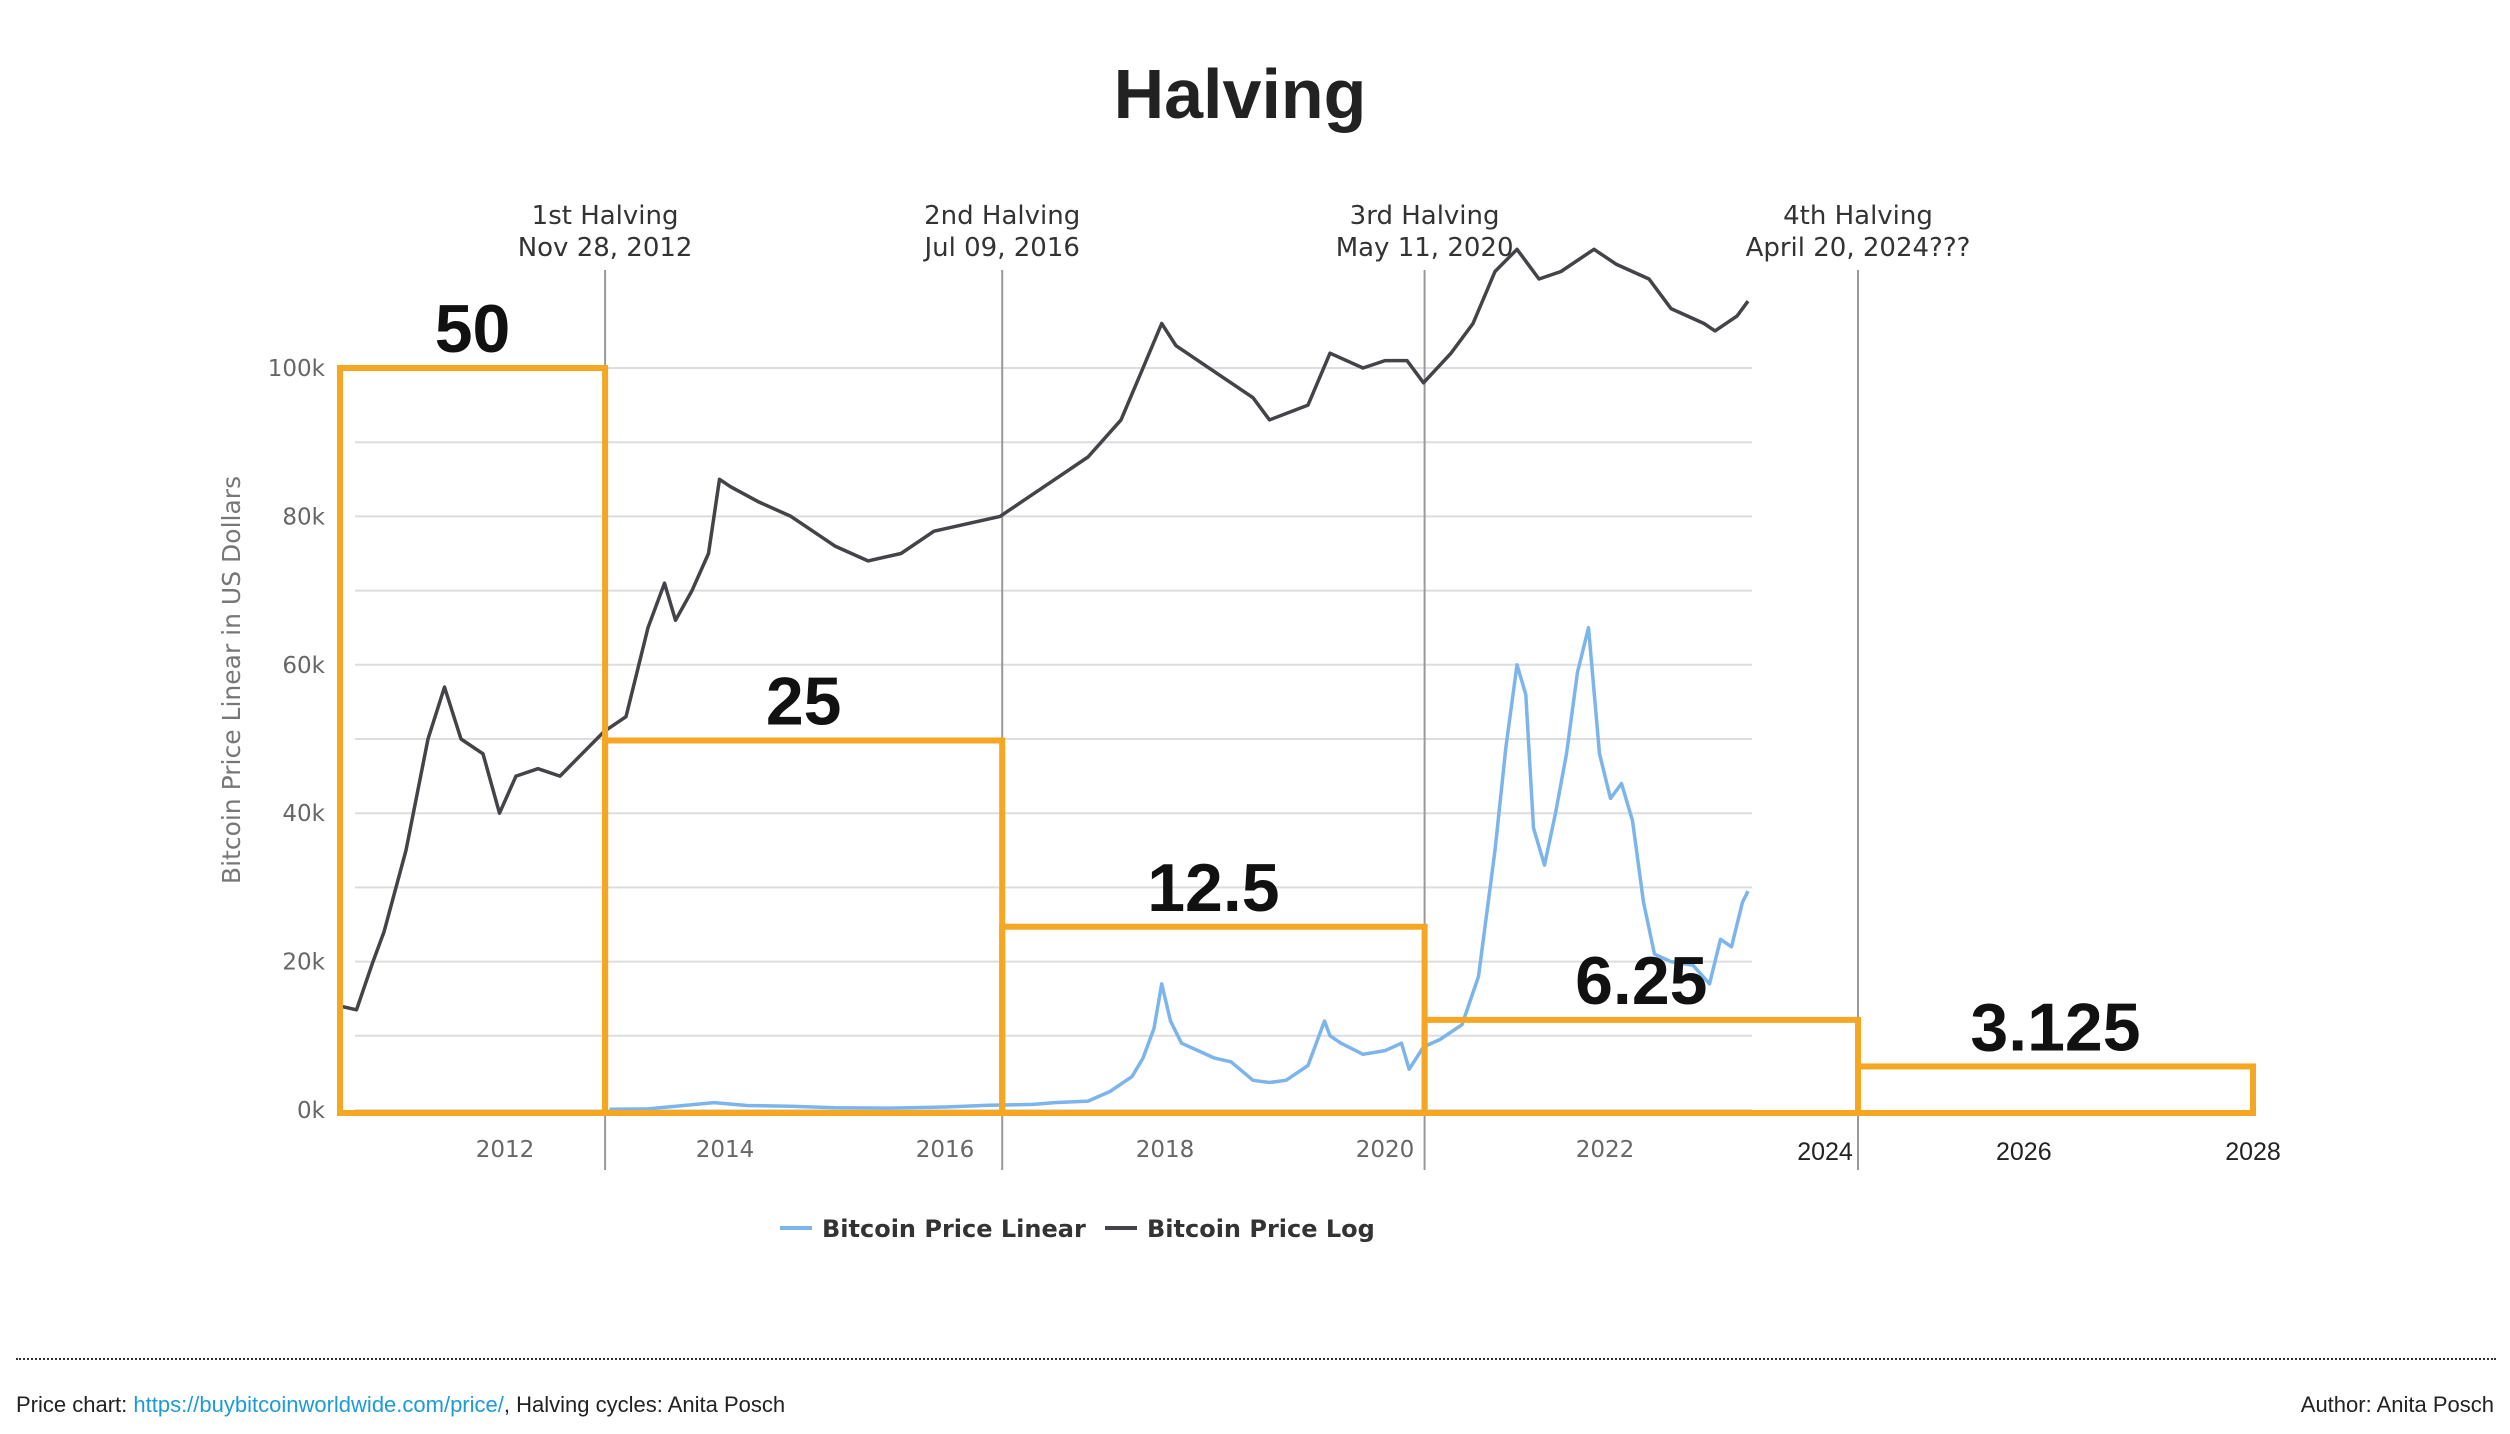 The height and width of the screenshot is (1434, 2510). I want to click on x-tick-label: 2016, so click(945, 1150).